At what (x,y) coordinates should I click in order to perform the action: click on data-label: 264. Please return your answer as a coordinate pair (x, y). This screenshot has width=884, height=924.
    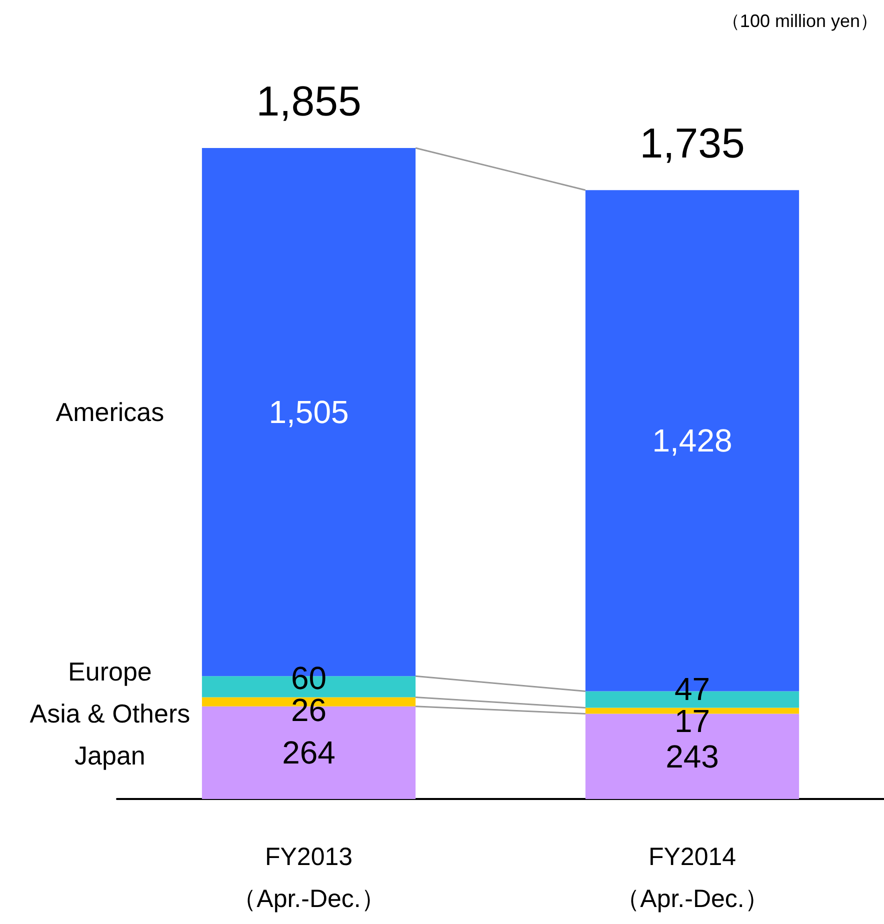
    Looking at the image, I should click on (309, 752).